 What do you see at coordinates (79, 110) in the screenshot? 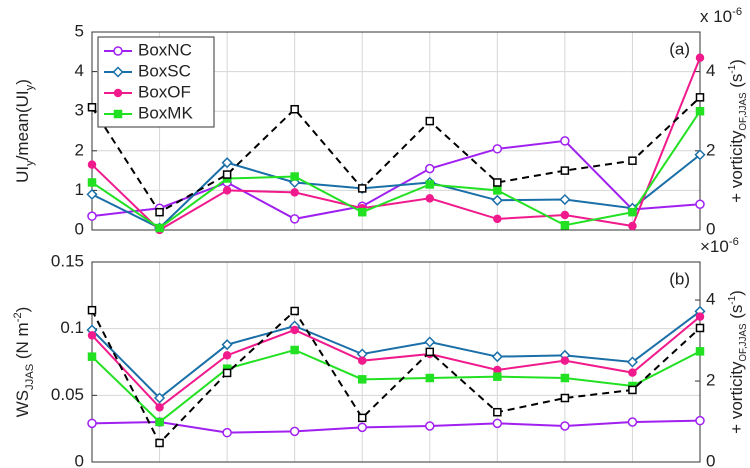
I see `y-tick-label: 3` at bounding box center [79, 110].